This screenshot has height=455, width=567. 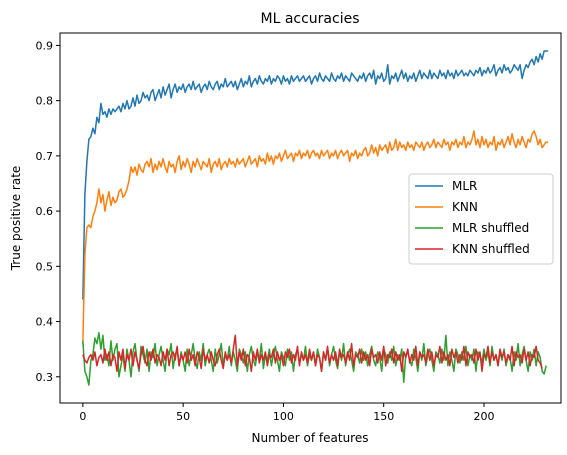 What do you see at coordinates (490, 228) in the screenshot?
I see `legend-label-2: MLR shuffled` at bounding box center [490, 228].